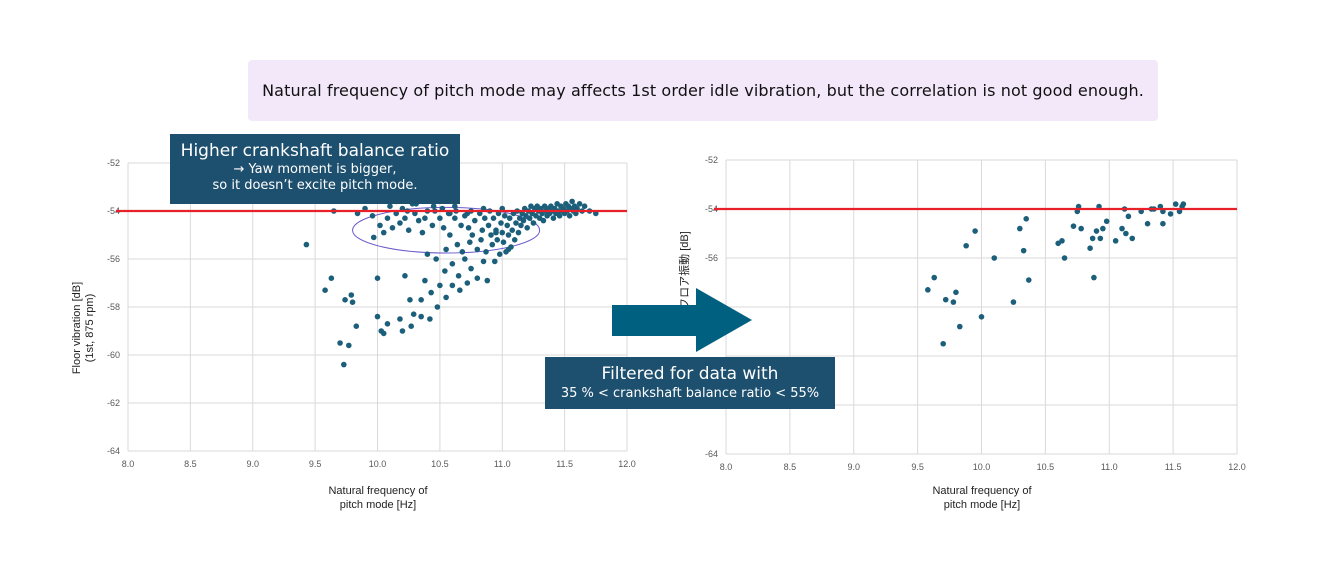  I want to click on highlight-ellipse, so click(446, 230).